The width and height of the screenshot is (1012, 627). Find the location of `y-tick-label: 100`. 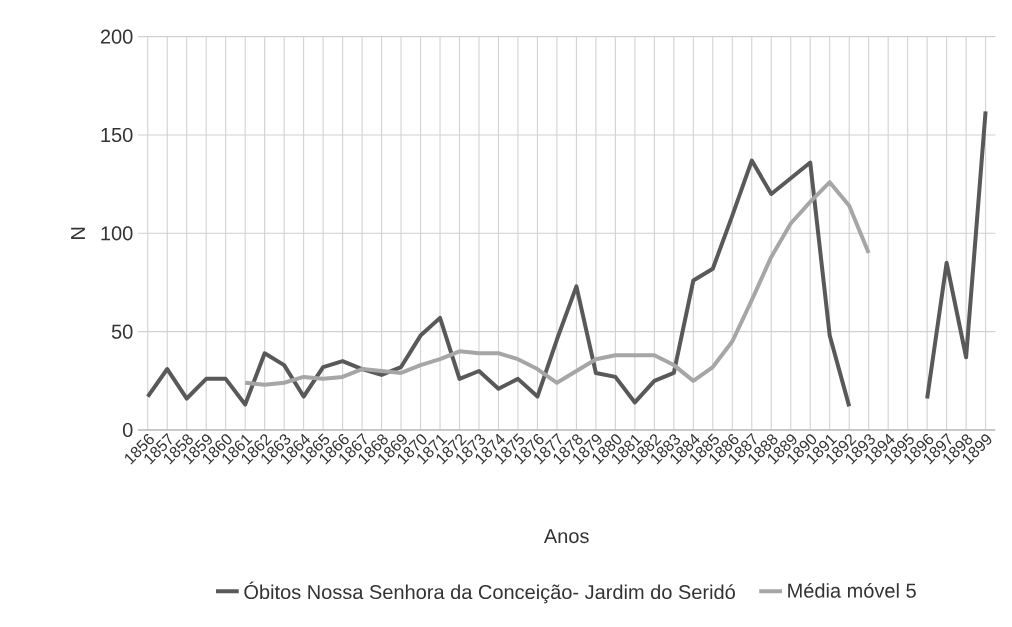

y-tick-label: 100 is located at coordinates (117, 233).